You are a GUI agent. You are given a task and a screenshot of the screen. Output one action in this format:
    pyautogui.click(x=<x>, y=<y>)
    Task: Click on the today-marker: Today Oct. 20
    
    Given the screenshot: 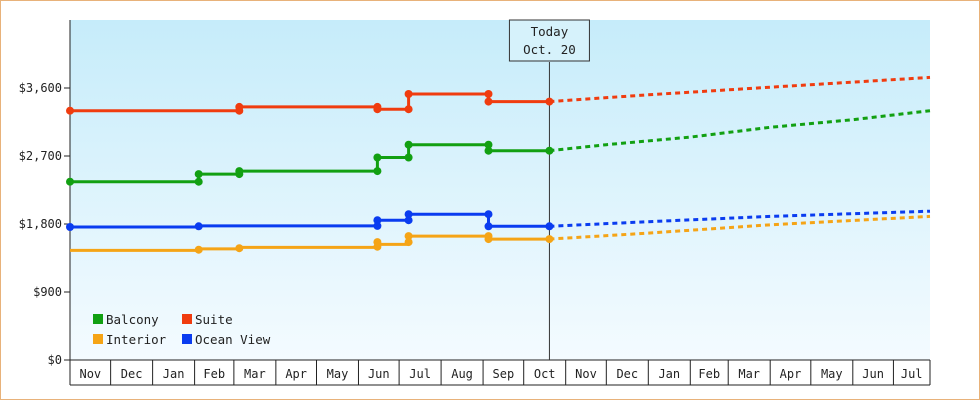 What is the action you would take?
    pyautogui.click(x=549, y=189)
    